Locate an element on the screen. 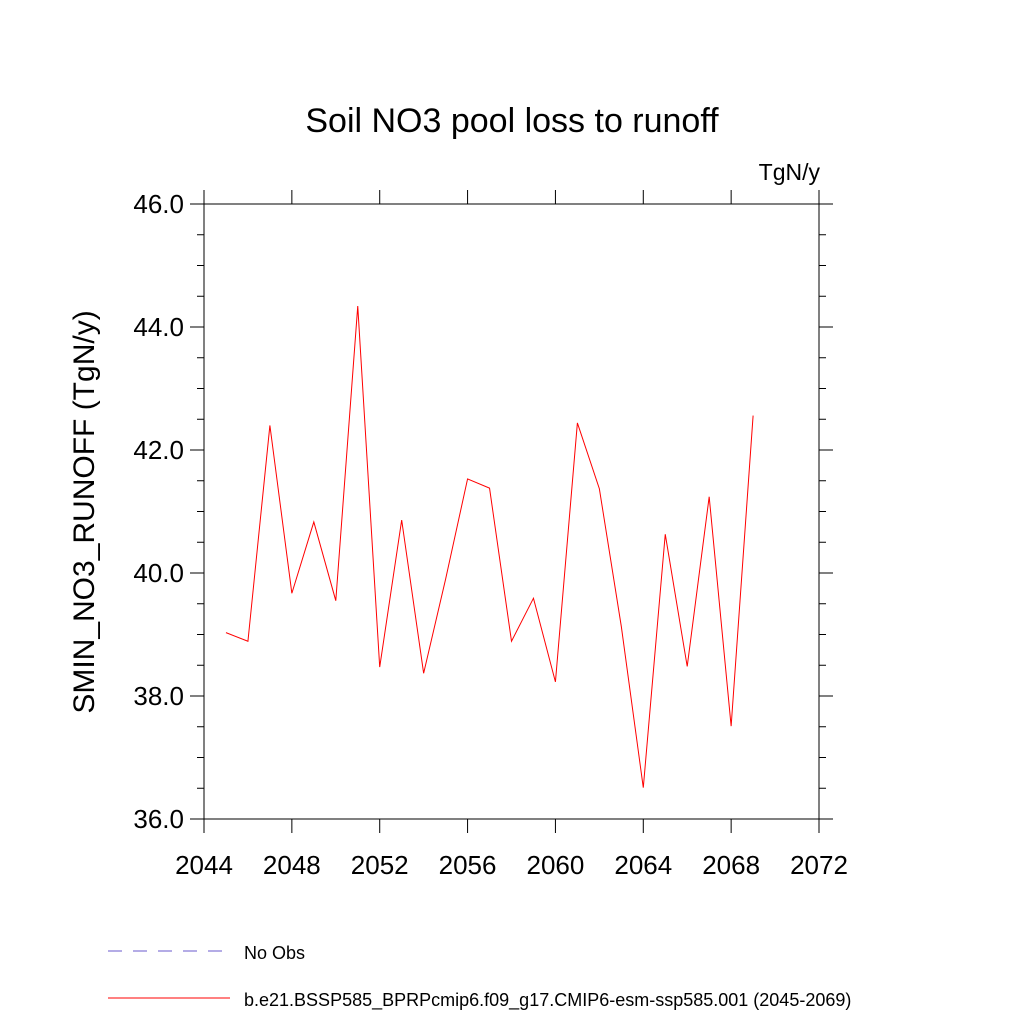  x-tick-label: 2048 is located at coordinates (292, 865).